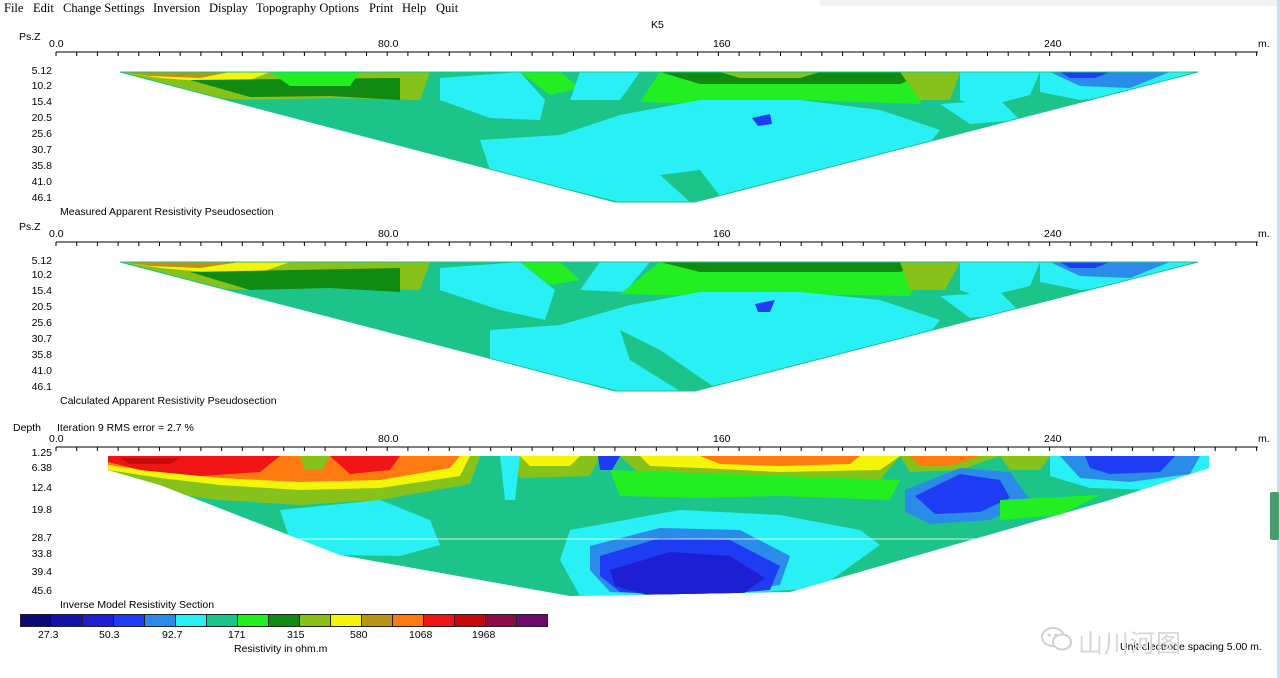 This screenshot has height=678, width=1280. Describe the element at coordinates (421, 635) in the screenshot. I see `legend-value: 1068` at that location.